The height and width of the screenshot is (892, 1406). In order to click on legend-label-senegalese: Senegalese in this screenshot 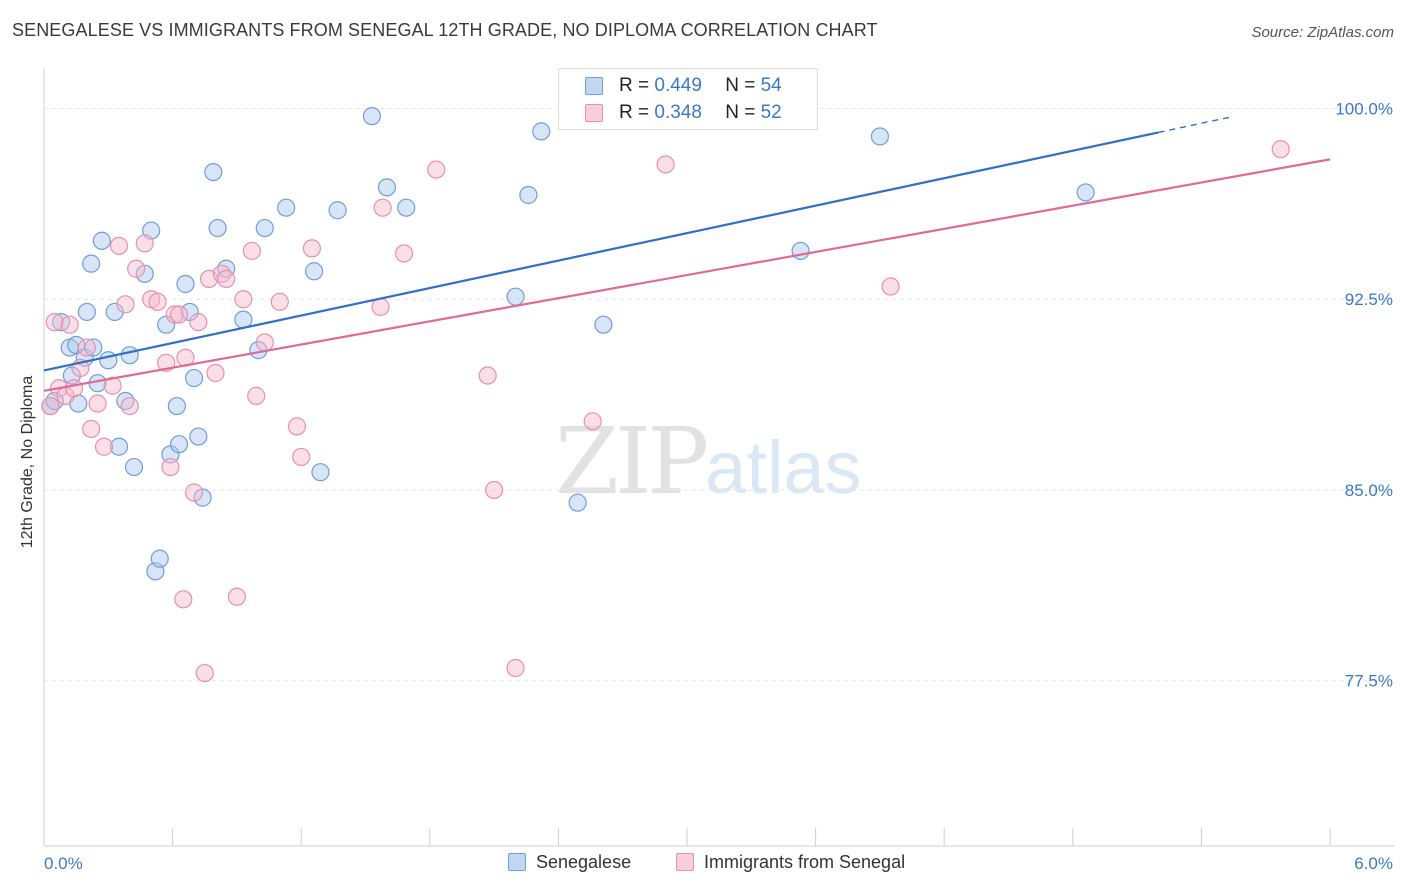, I will do `click(584, 862)`.